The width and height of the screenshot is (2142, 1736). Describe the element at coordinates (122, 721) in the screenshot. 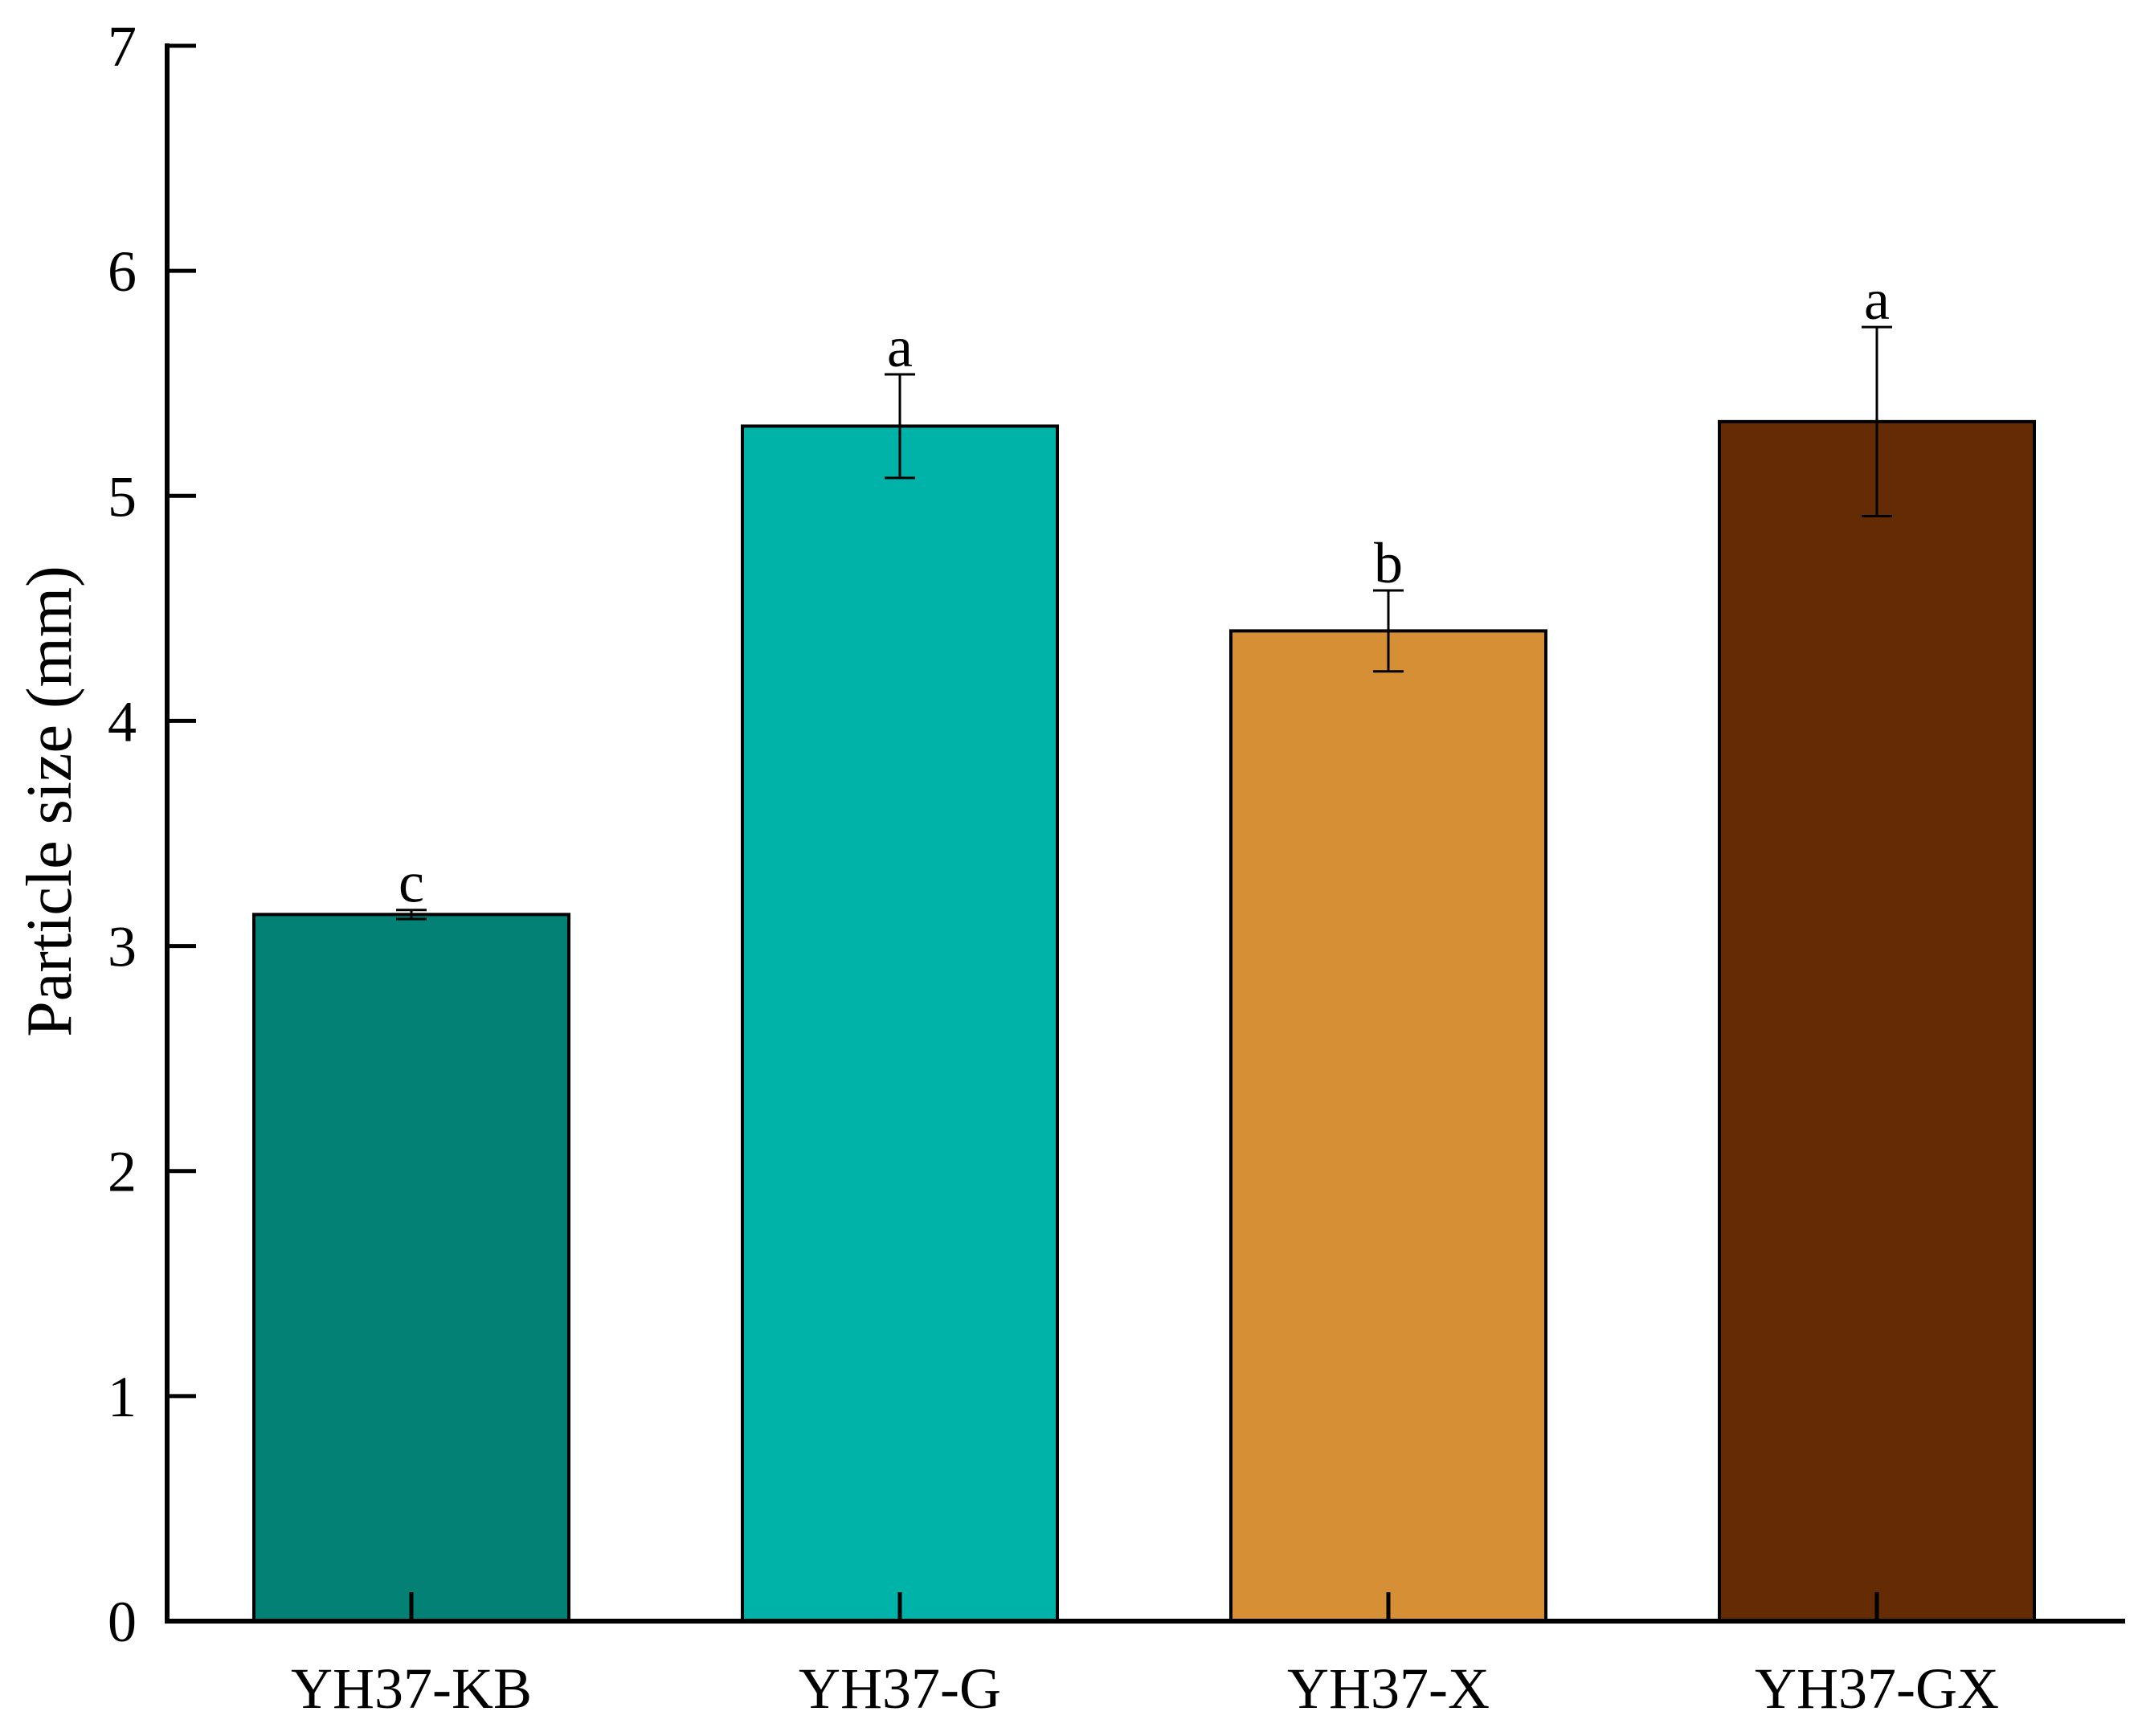

I see `y-tick-label: 4` at that location.